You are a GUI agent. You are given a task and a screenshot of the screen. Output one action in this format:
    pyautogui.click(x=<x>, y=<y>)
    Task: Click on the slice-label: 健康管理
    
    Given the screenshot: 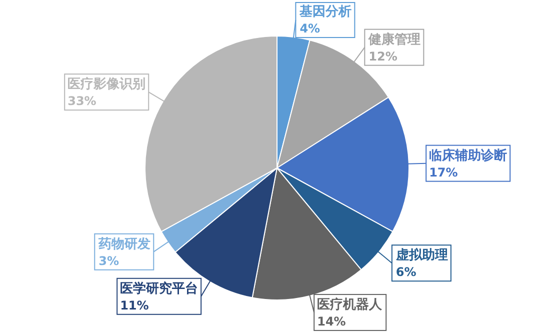 What is the action you would take?
    pyautogui.click(x=394, y=39)
    